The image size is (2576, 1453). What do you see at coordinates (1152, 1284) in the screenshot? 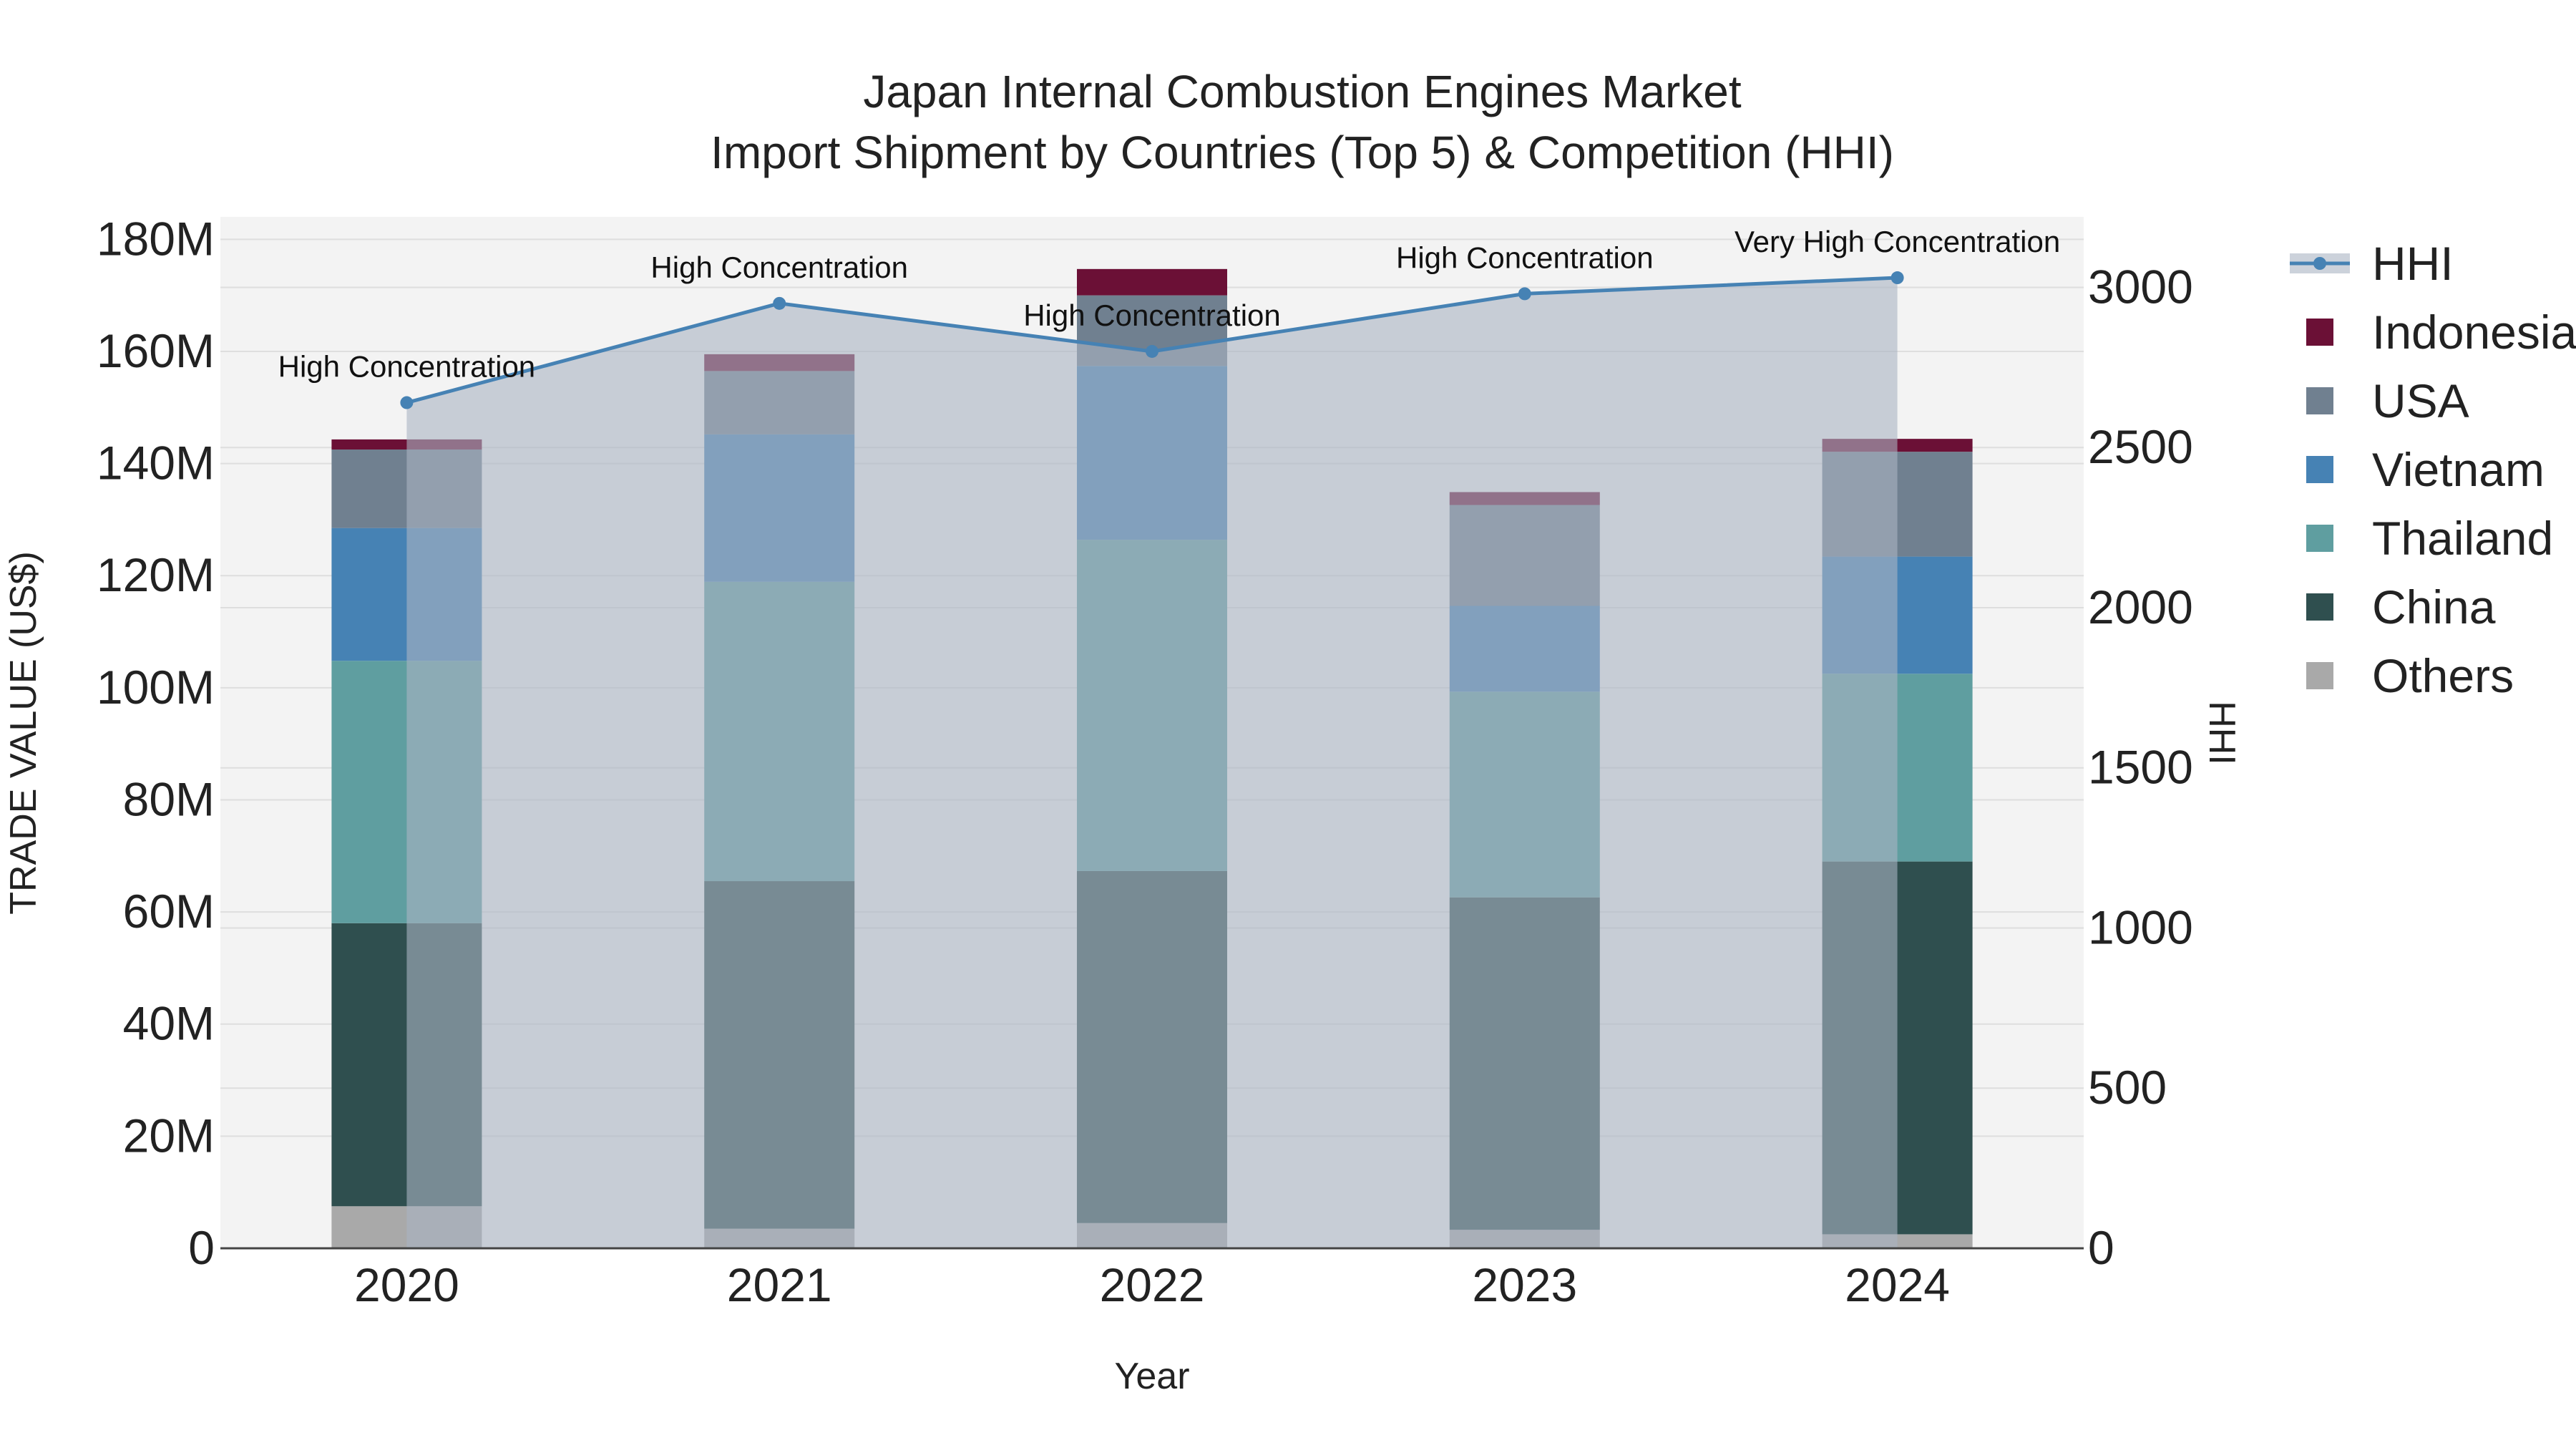
I see `x-tick-label: 2022` at bounding box center [1152, 1284].